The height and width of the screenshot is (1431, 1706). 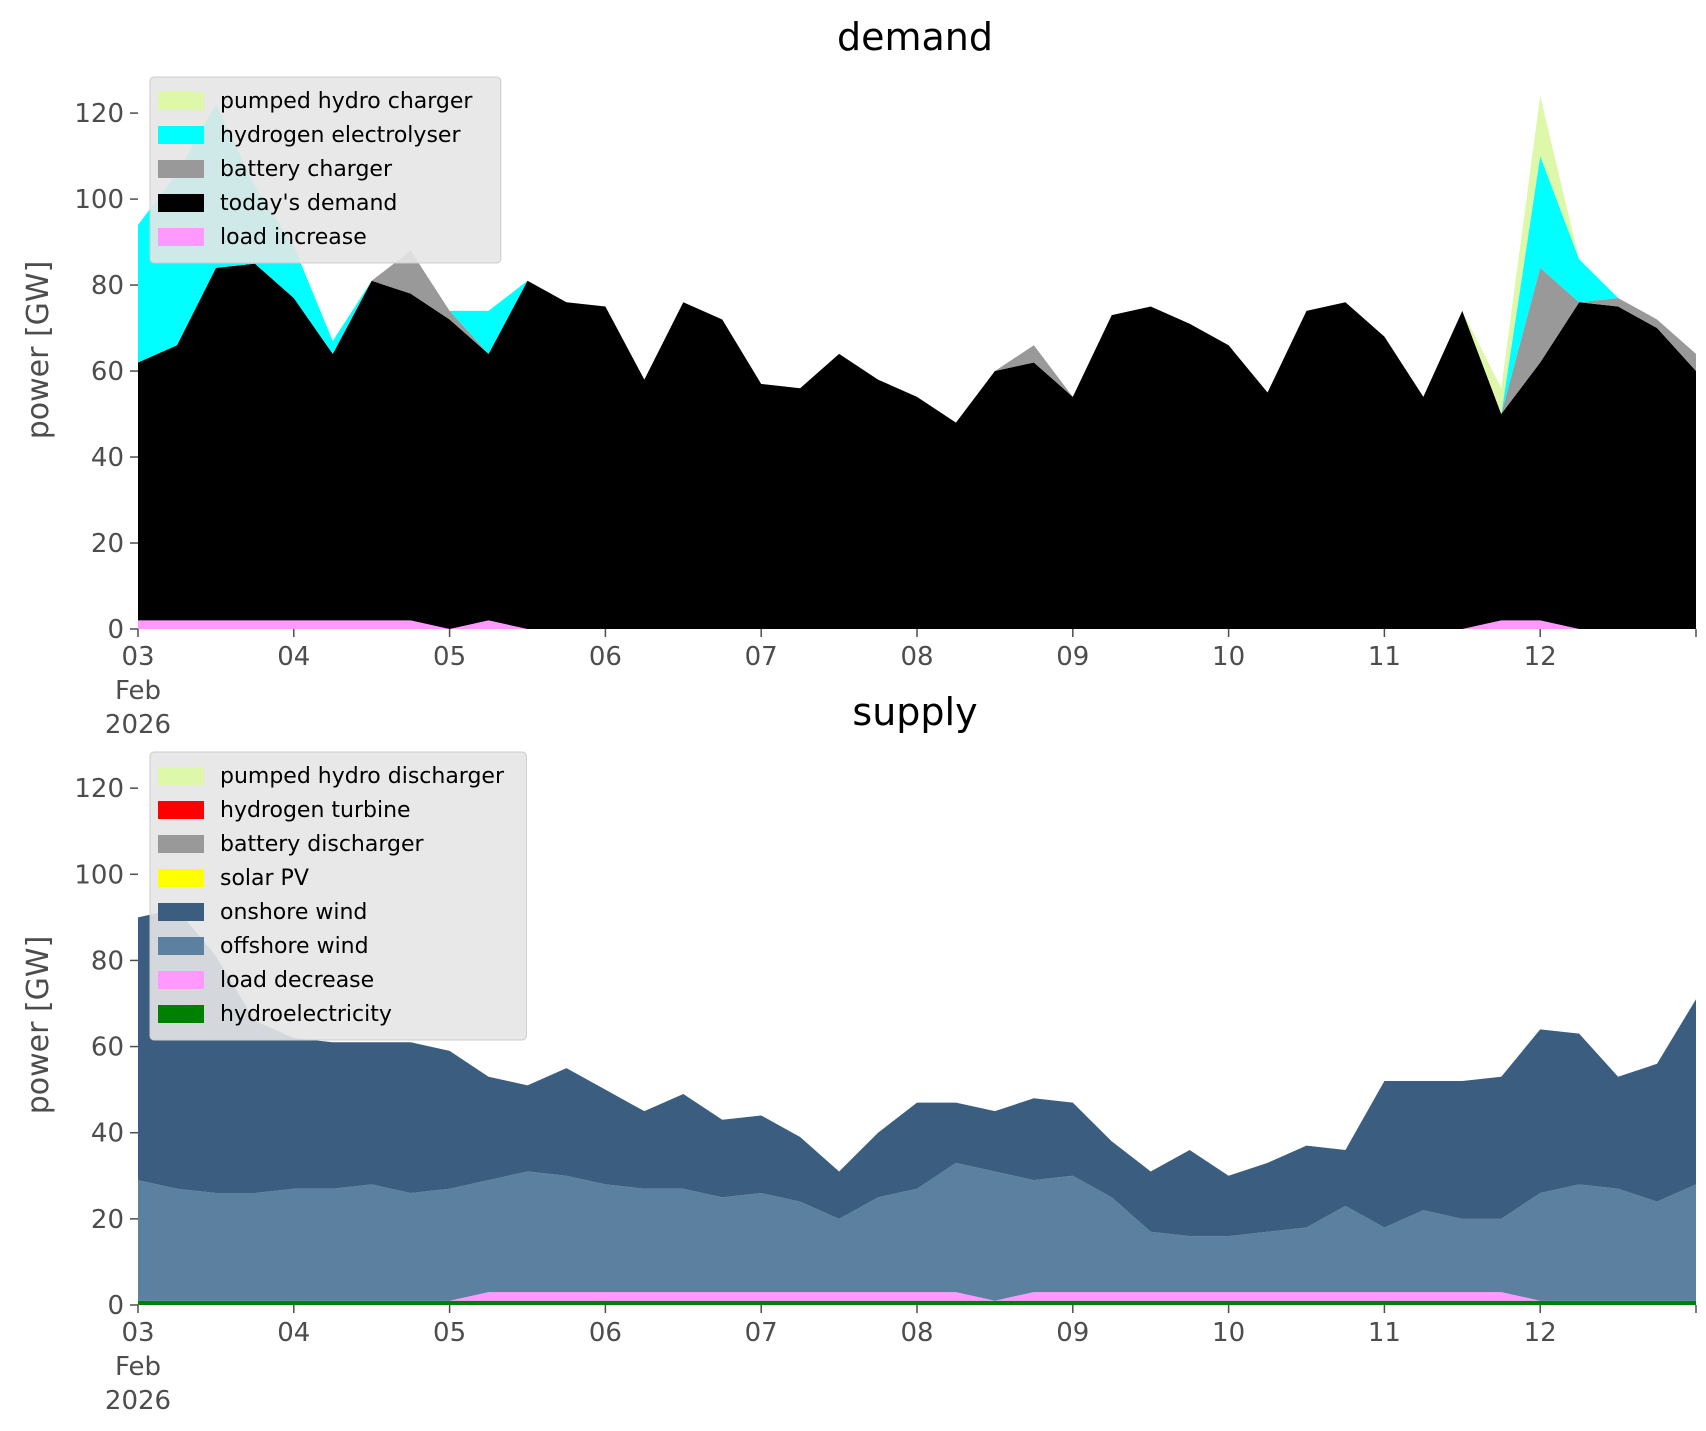 I want to click on legend-swatch-onshore-wind, so click(x=181, y=912).